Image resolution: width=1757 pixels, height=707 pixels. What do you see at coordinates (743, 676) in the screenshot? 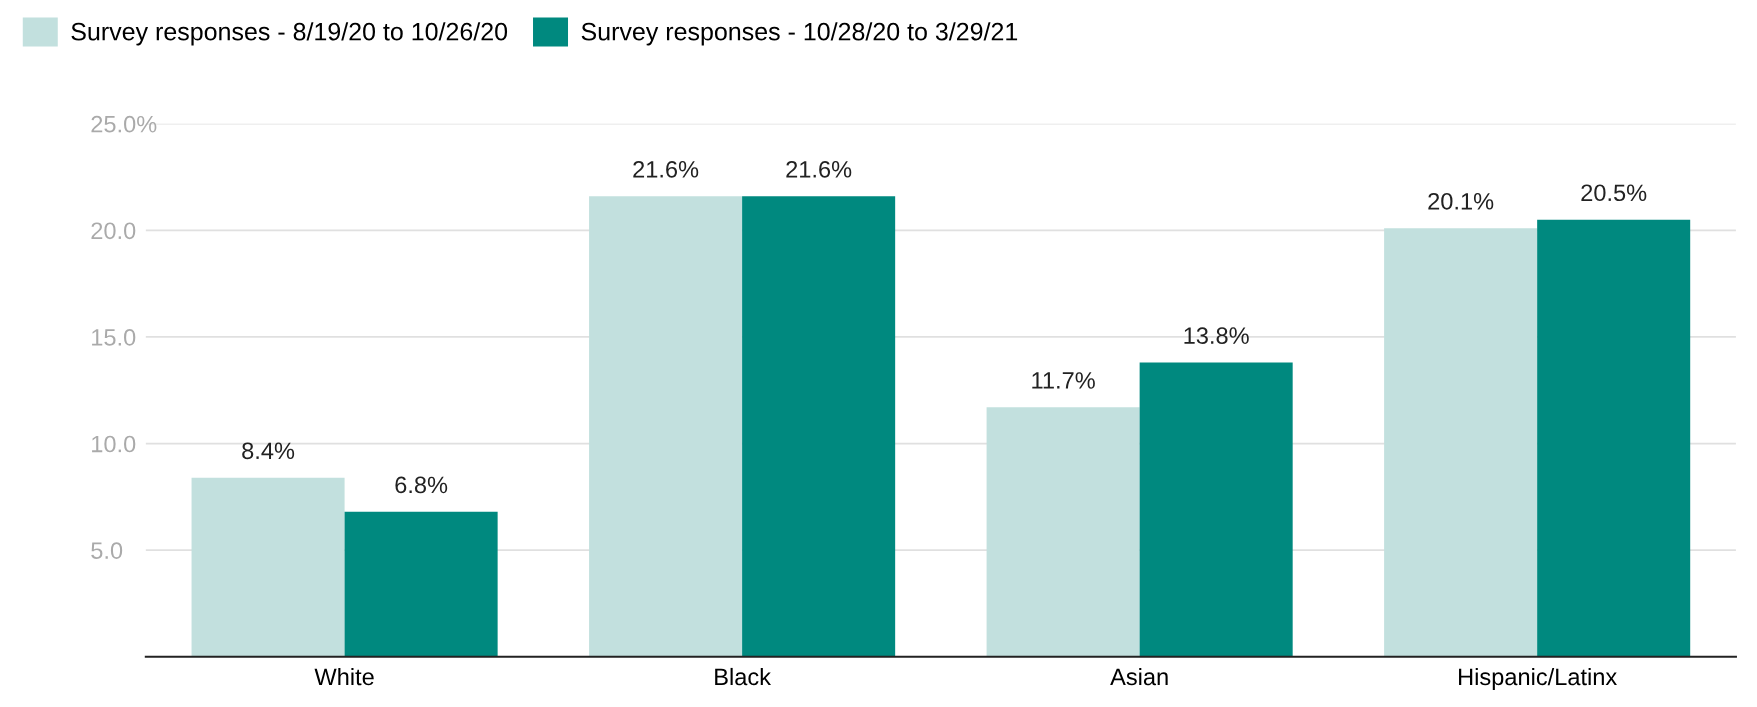
I see `x-tick-label: Black` at bounding box center [743, 676].